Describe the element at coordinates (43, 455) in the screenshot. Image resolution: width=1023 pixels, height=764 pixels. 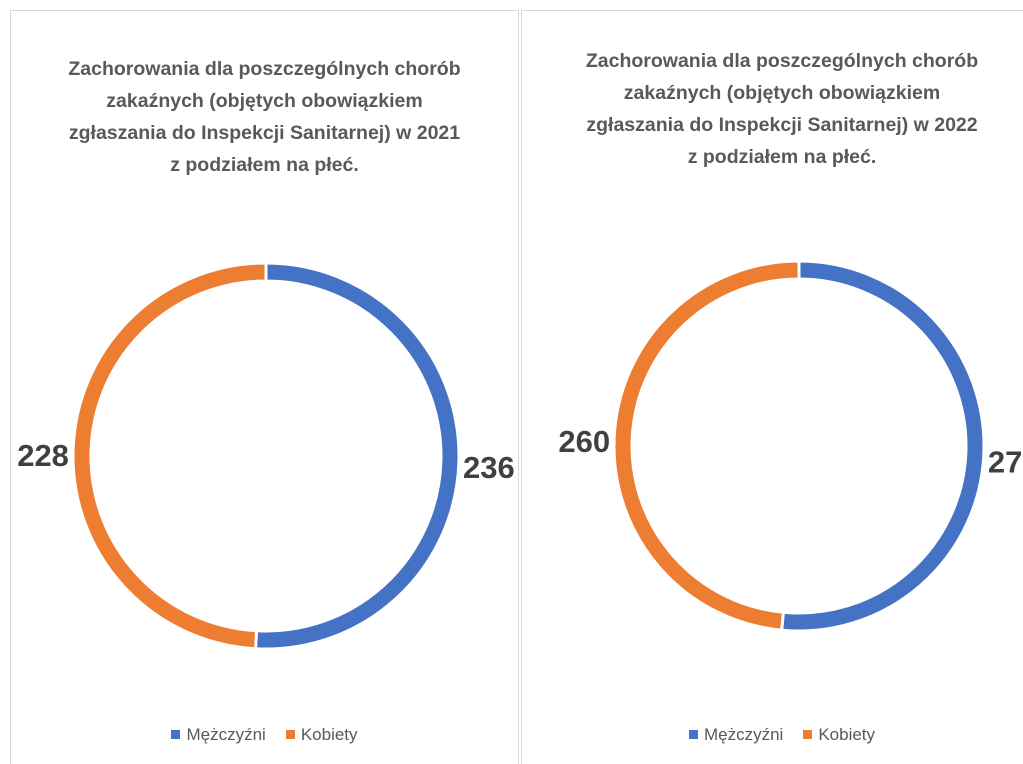
I see `data-label: 228` at that location.